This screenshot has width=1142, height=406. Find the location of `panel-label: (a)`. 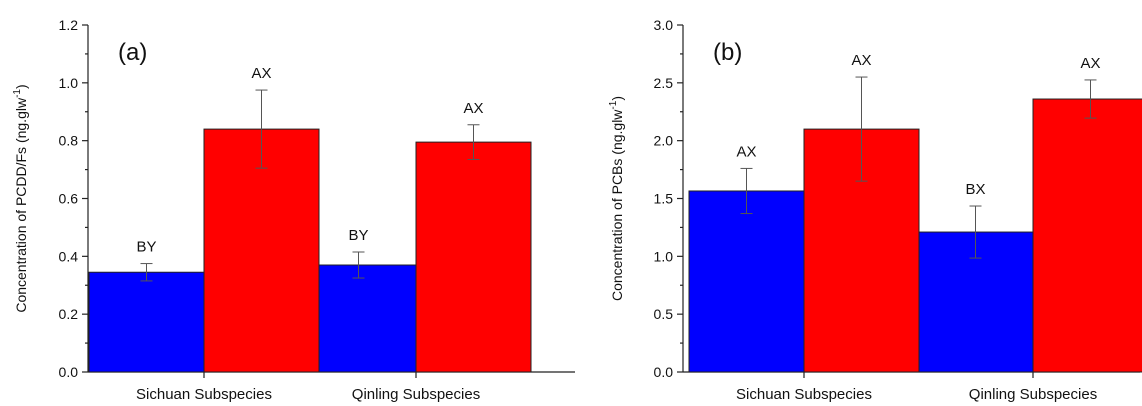

panel-label: (a) is located at coordinates (132, 52).